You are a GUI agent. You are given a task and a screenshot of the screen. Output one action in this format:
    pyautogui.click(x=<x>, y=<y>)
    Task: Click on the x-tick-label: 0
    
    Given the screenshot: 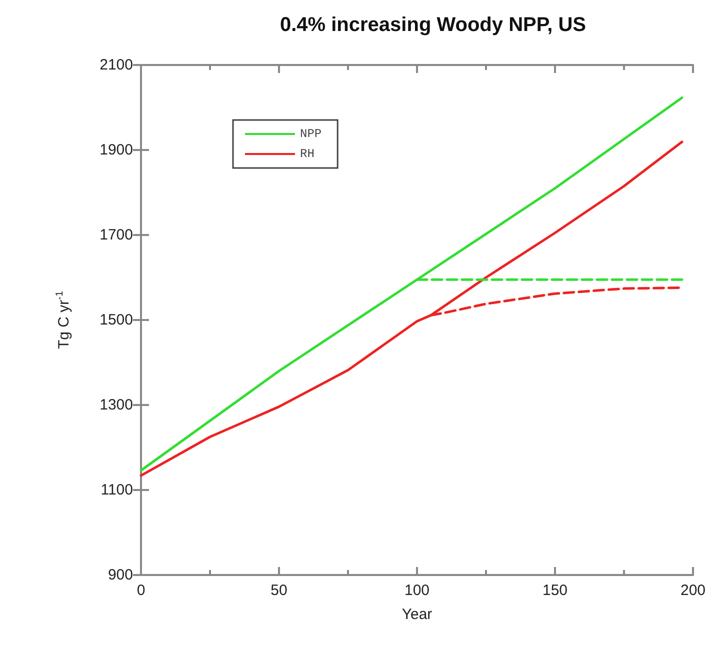 What is the action you would take?
    pyautogui.click(x=141, y=590)
    